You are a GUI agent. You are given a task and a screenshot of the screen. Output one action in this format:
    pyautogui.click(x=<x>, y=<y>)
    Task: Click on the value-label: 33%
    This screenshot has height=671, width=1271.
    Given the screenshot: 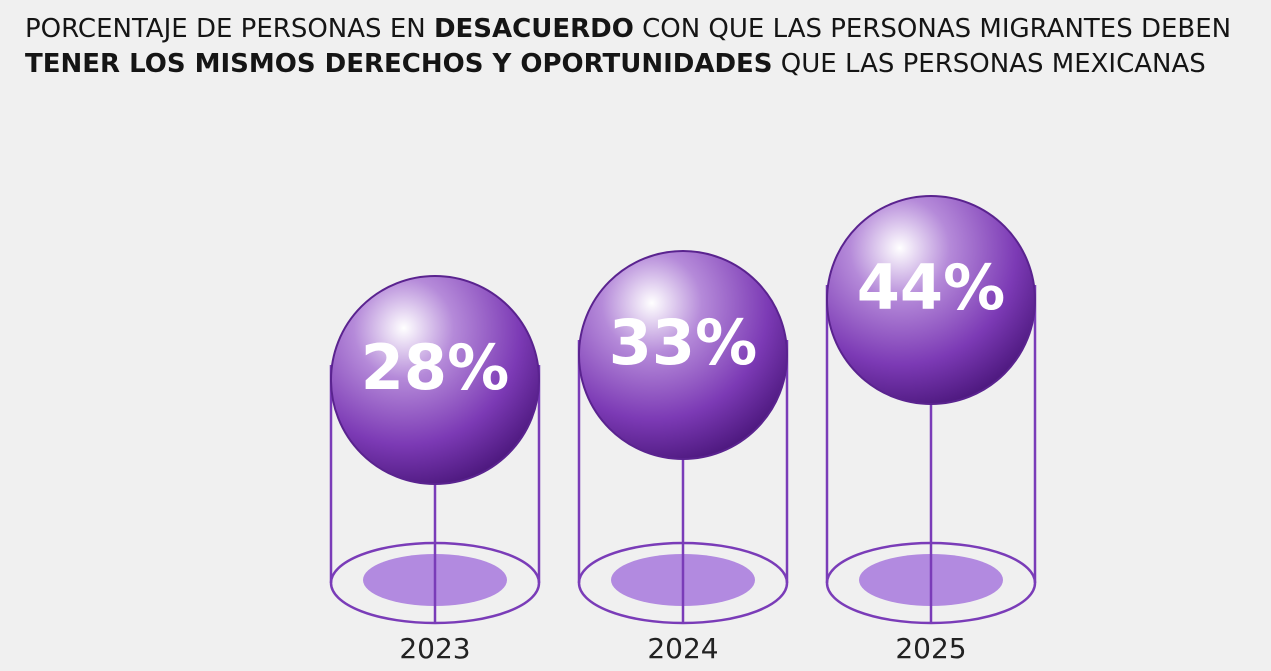 What is the action you would take?
    pyautogui.click(x=683, y=342)
    